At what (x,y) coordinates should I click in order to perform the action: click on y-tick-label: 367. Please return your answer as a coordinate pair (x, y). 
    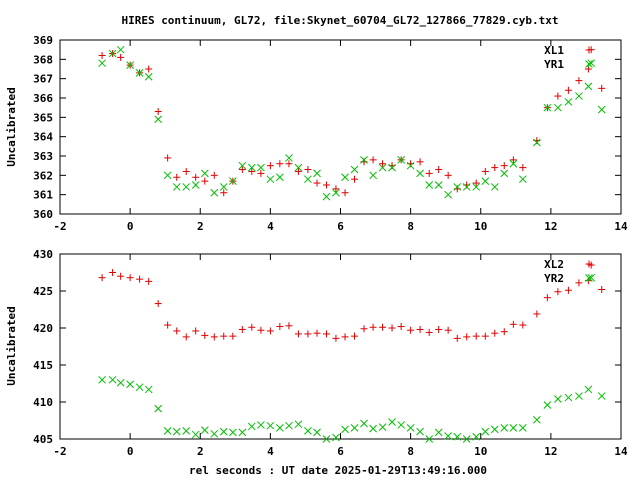
    Looking at the image, I should click on (43, 79).